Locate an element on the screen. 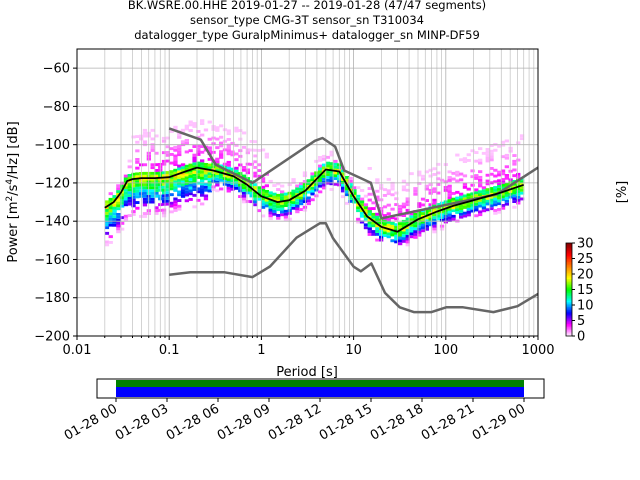  new-high-noise-model-line is located at coordinates (353, 173).